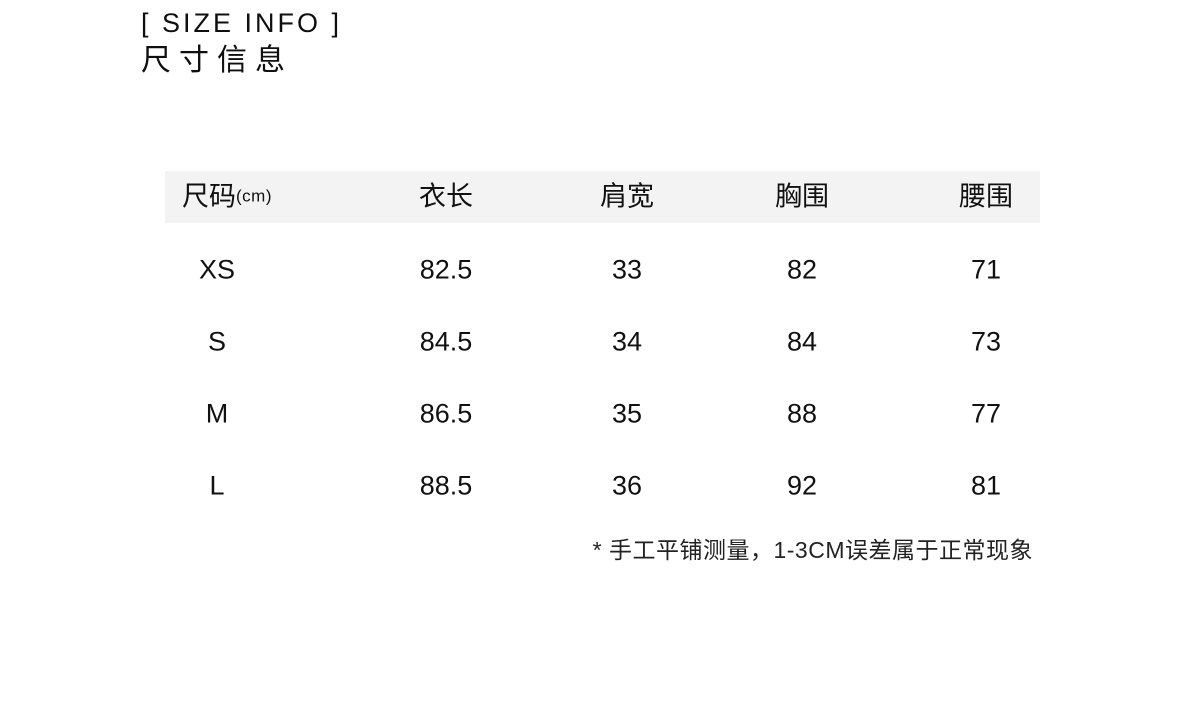 The height and width of the screenshot is (723, 1200). Describe the element at coordinates (602, 342) in the screenshot. I see `table-row-s: S 84.5 34 84 73` at that location.